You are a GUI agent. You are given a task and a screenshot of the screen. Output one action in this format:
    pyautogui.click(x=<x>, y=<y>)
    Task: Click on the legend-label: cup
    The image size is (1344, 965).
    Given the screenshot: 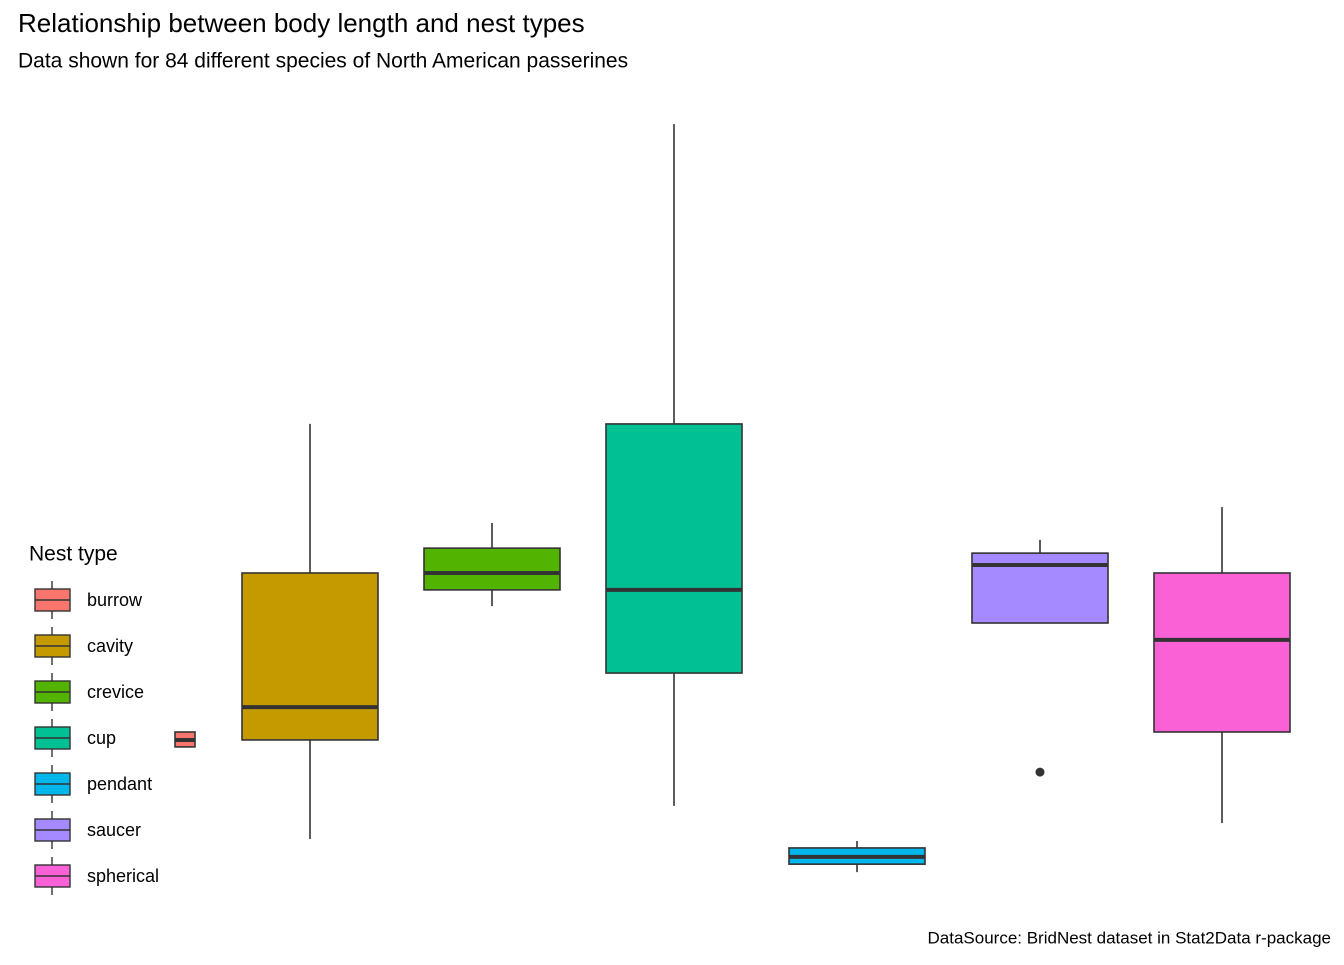 What is the action you would take?
    pyautogui.click(x=101, y=738)
    